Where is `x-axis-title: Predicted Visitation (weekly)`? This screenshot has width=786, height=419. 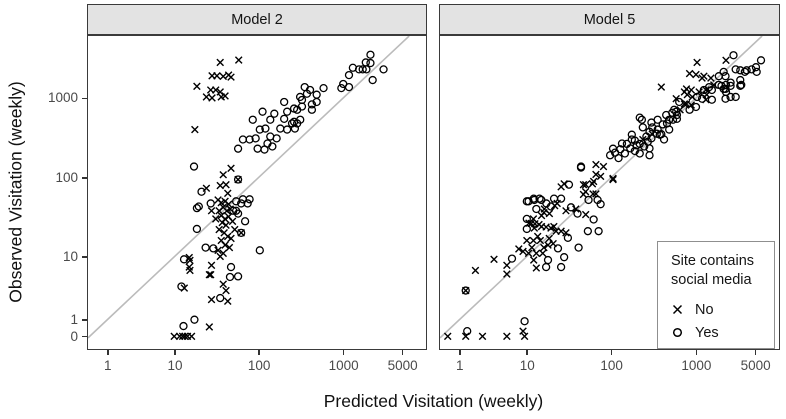
x-axis-title: Predicted Visitation (weekly) is located at coordinates (433, 401).